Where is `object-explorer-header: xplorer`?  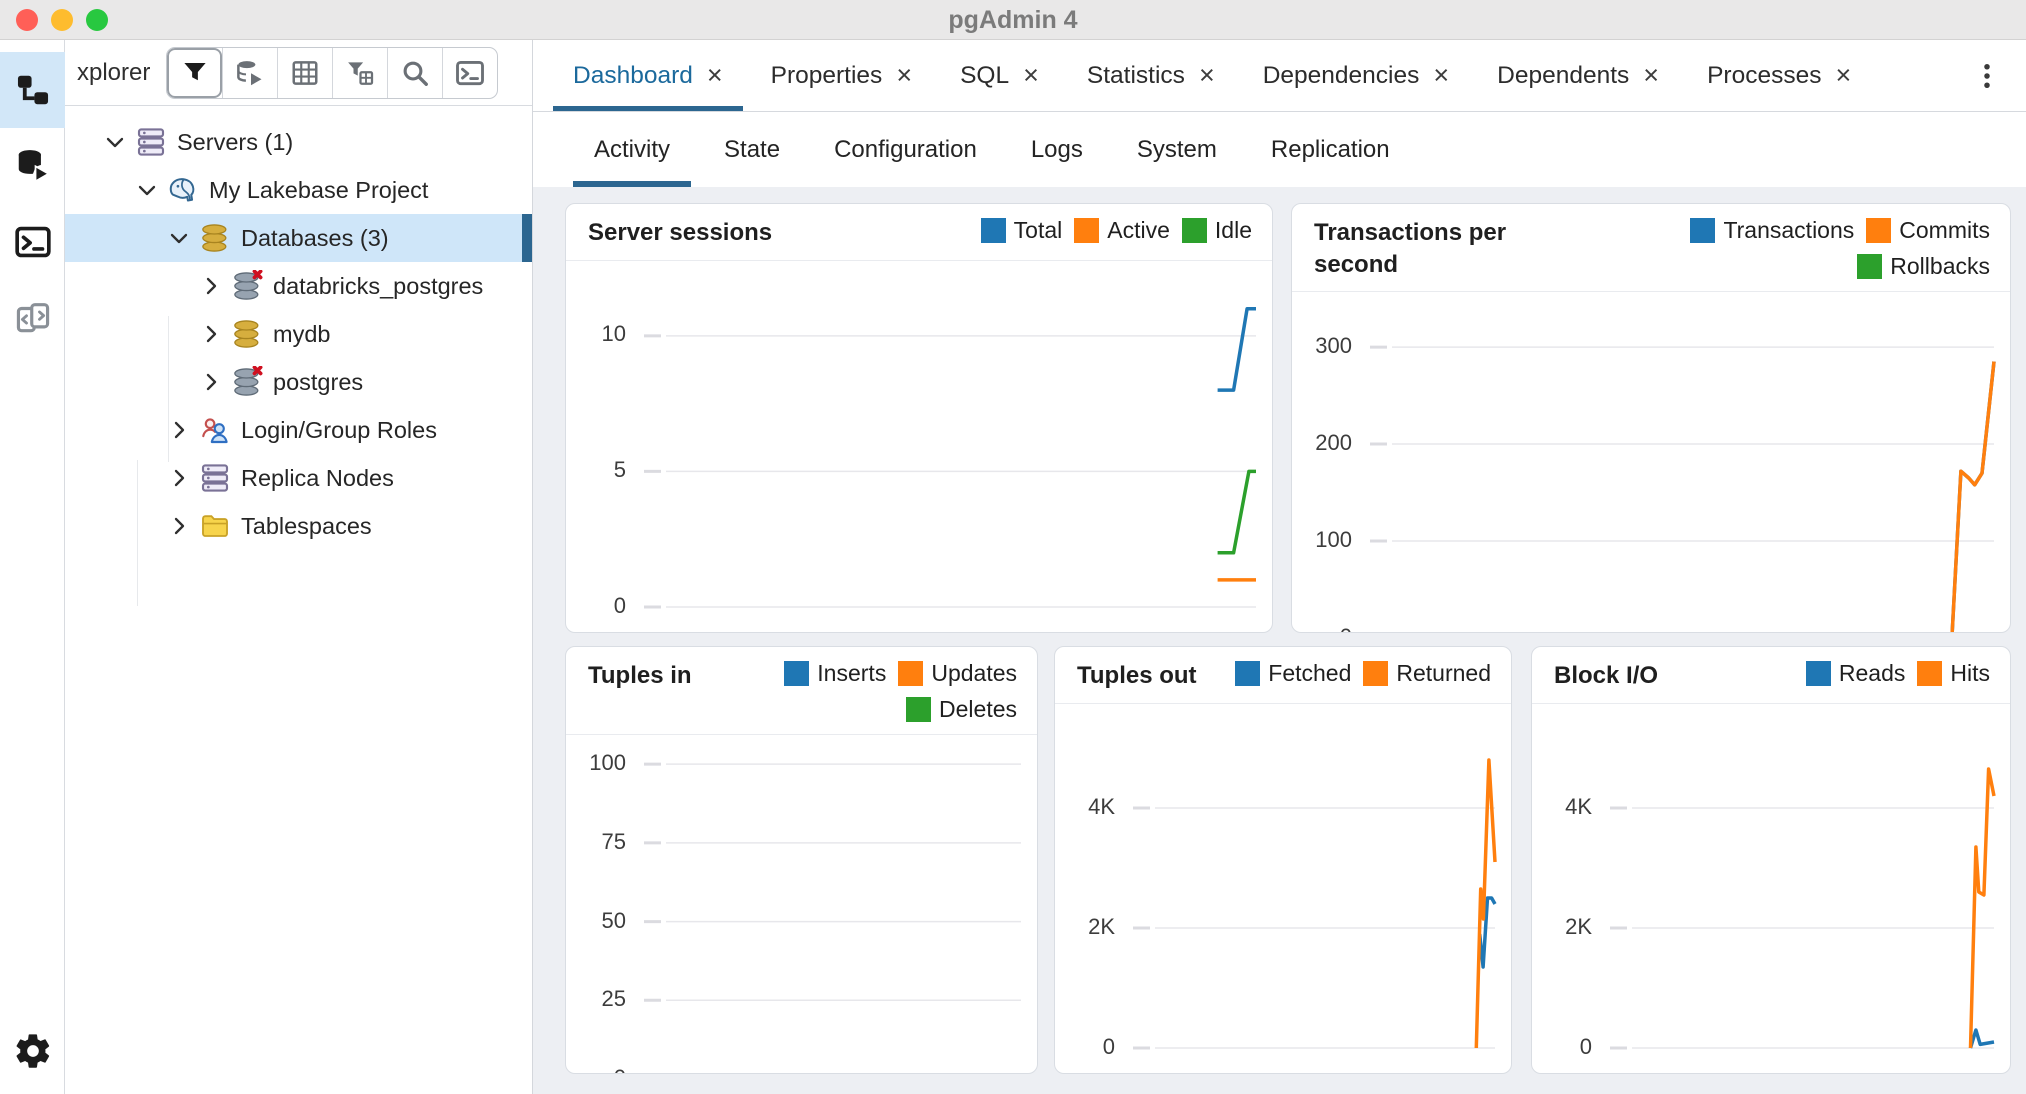
object-explorer-header: xplorer is located at coordinates (298, 73).